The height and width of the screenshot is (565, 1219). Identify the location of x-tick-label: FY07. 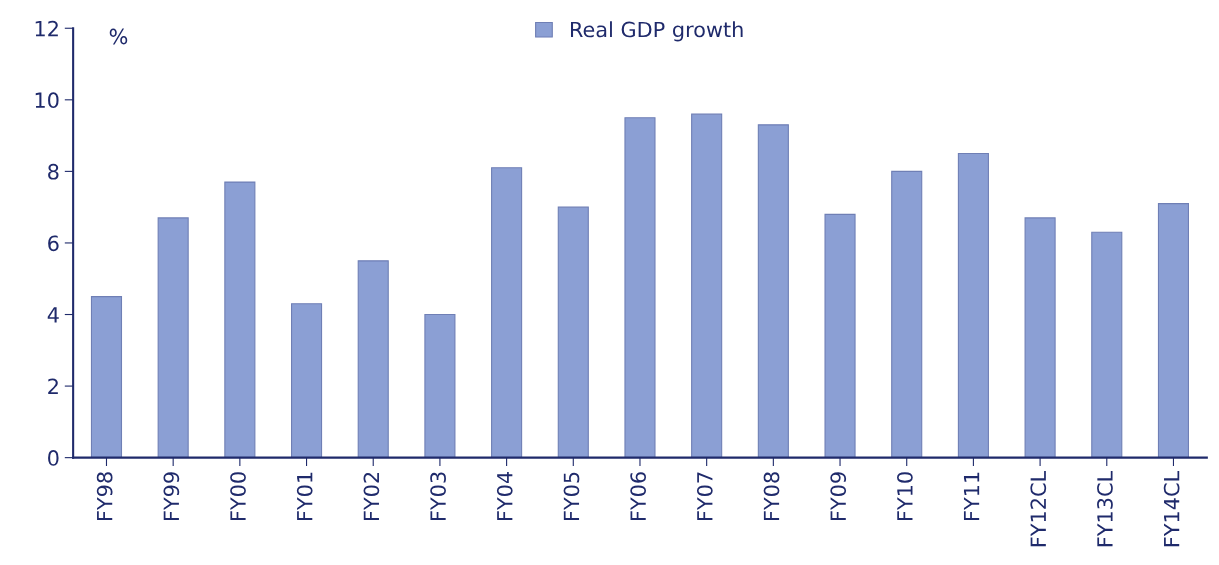
(704, 496).